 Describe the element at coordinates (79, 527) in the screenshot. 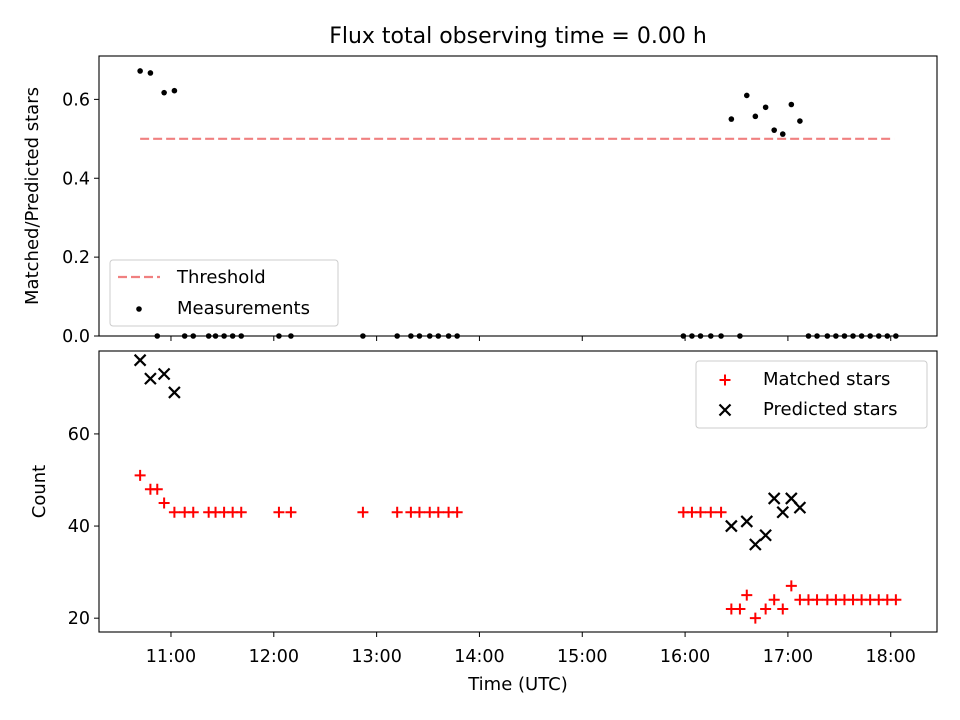

I see `y-tick-label: 40` at that location.